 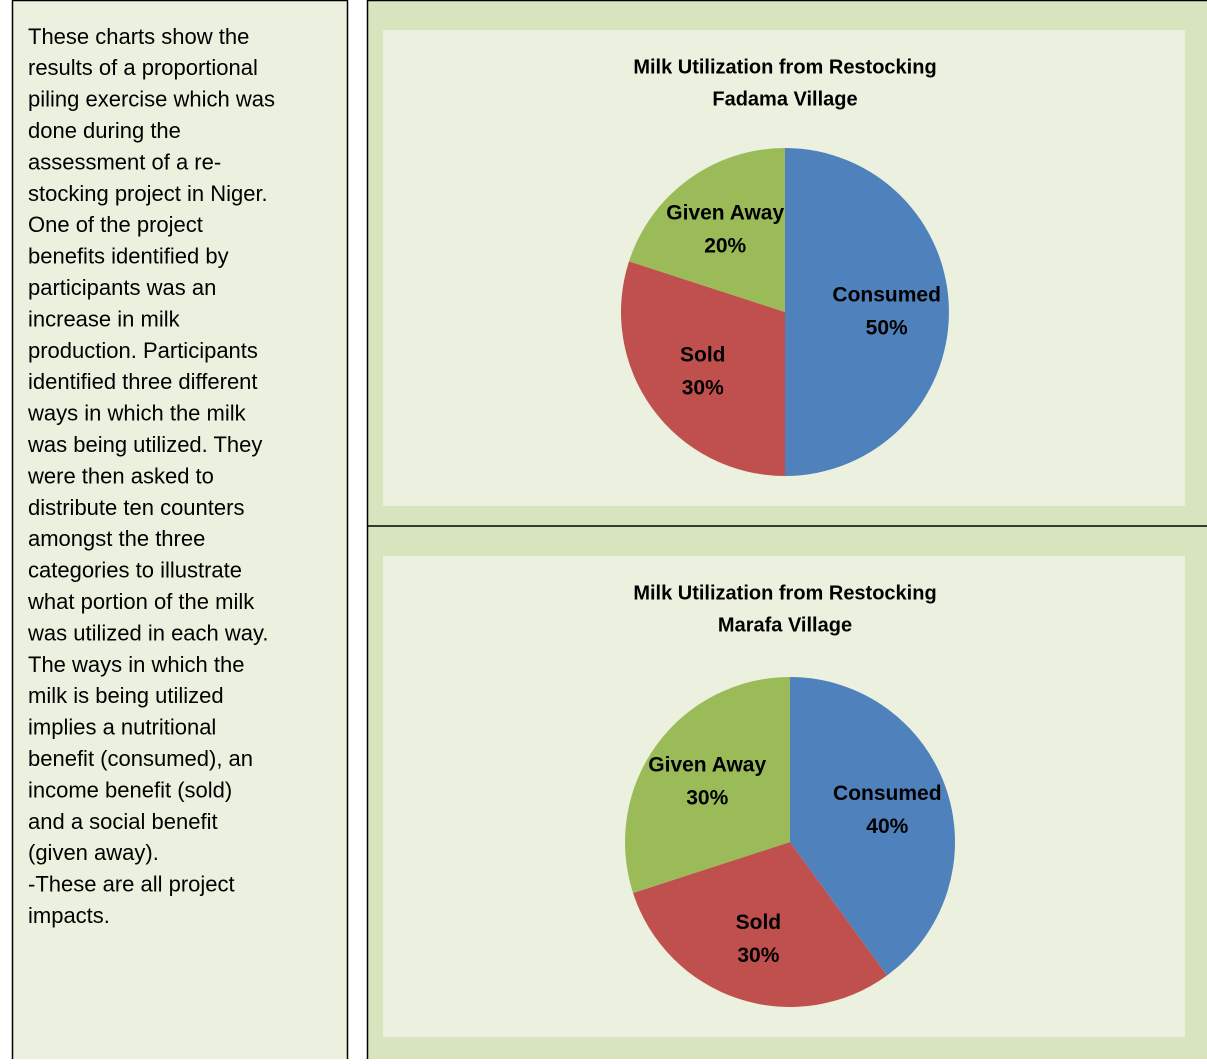 What do you see at coordinates (151, 99) in the screenshot?
I see `paragraph-line: piling exercise which was` at bounding box center [151, 99].